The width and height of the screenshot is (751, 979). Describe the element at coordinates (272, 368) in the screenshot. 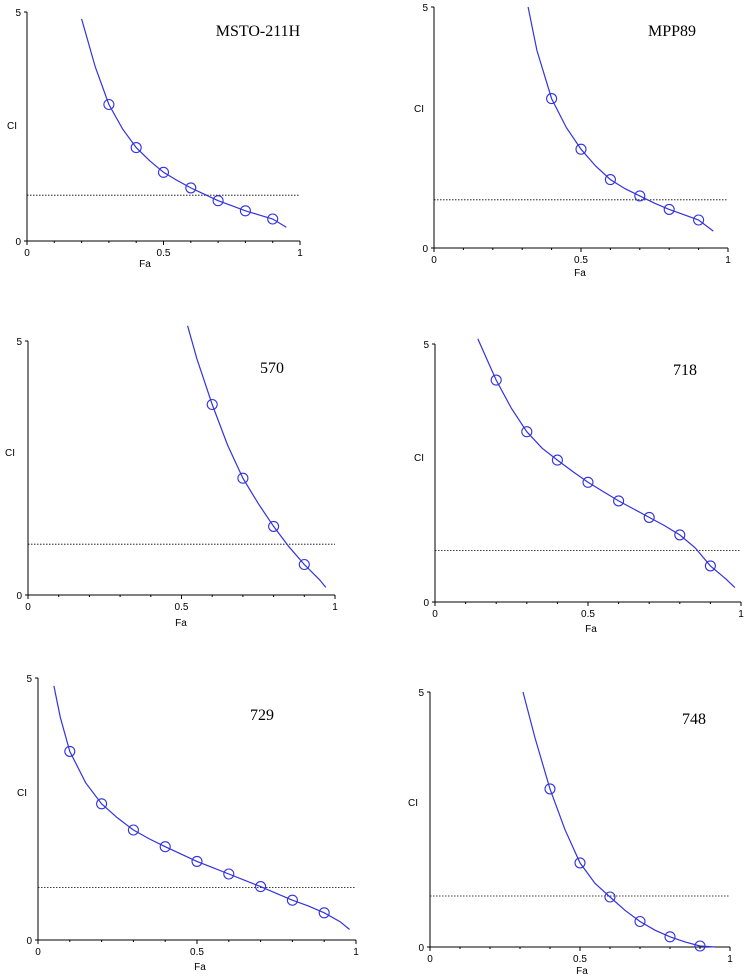

I see `panel-title: 570` at that location.